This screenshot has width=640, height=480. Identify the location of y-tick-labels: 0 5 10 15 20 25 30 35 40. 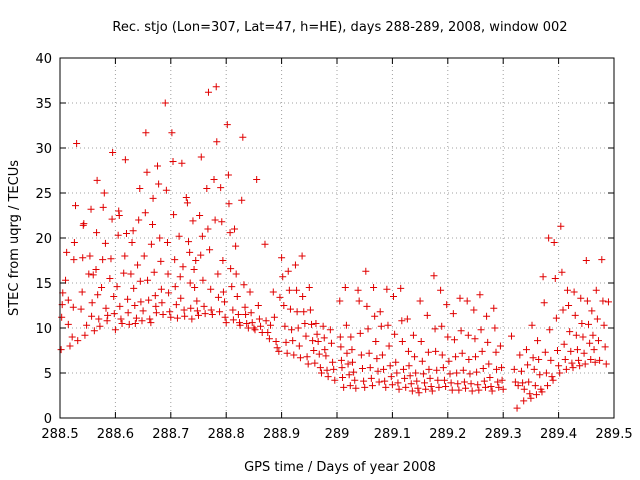
(43, 239).